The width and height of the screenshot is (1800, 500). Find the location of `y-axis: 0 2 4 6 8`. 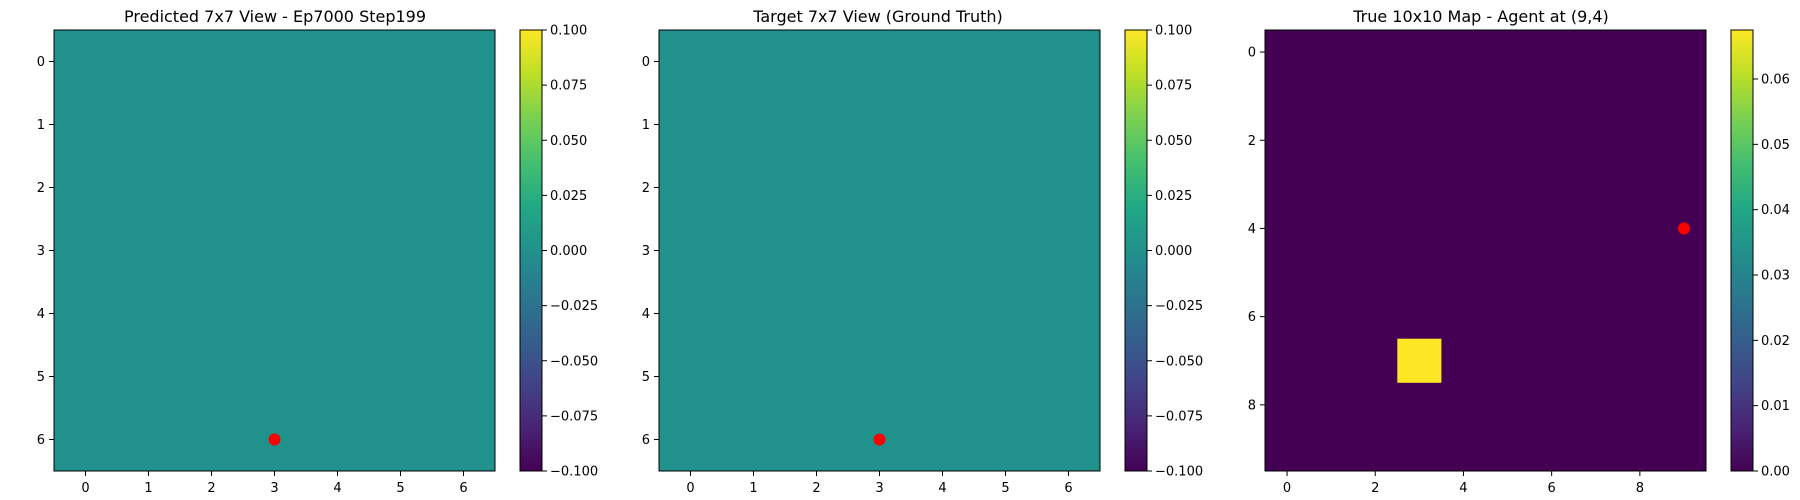

y-axis: 0 2 4 6 8 is located at coordinates (1256, 229).